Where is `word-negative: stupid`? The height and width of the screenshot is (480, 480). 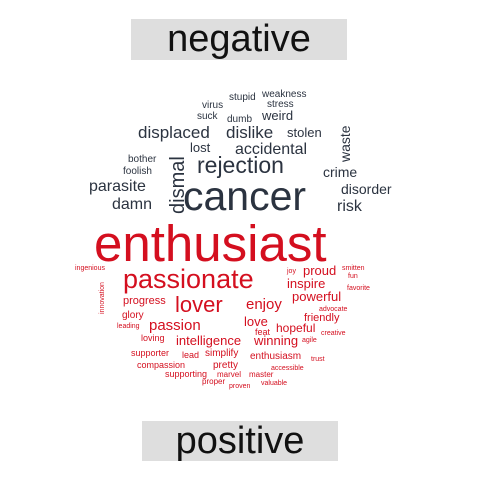 word-negative: stupid is located at coordinates (242, 97).